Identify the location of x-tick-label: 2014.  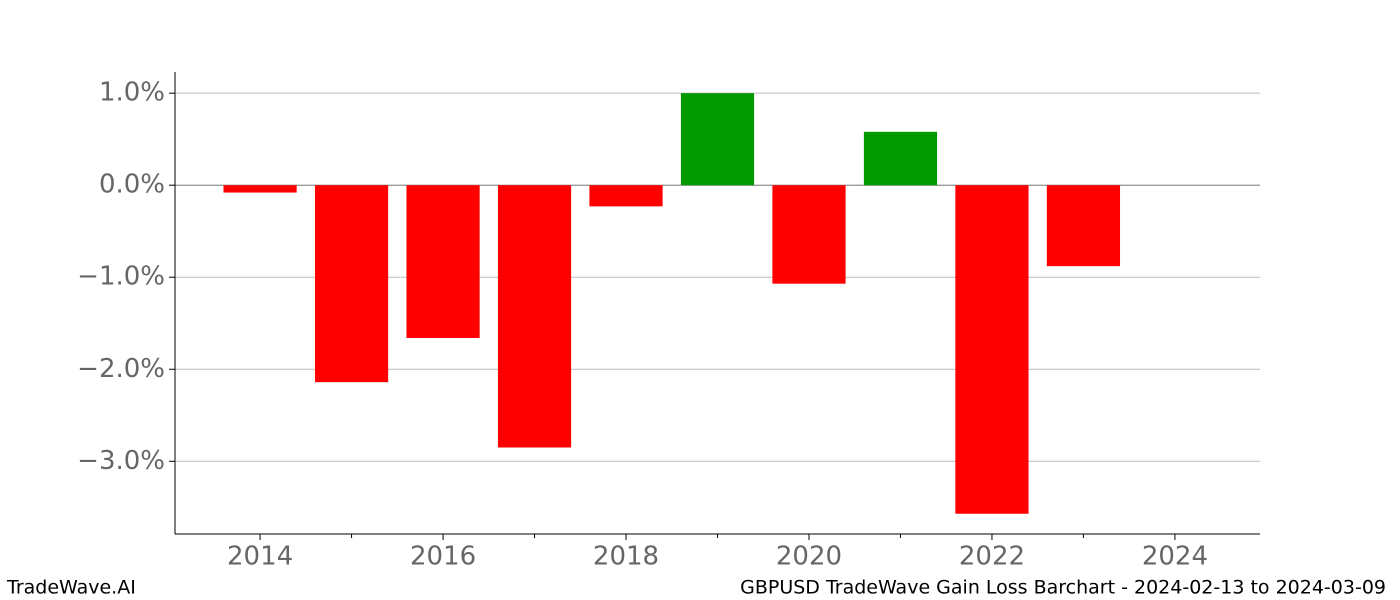
(260, 557).